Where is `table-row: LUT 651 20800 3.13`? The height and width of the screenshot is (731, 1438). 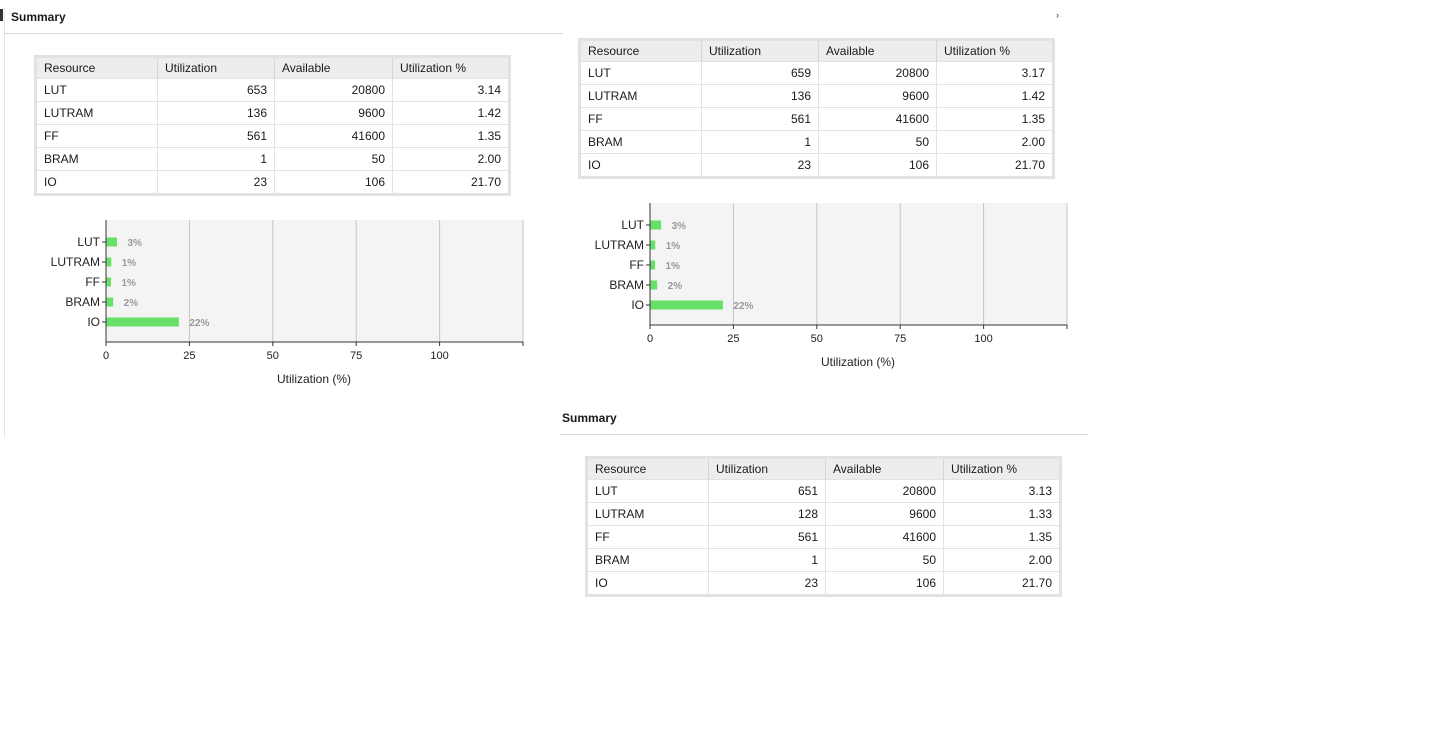
table-row: LUT 651 20800 3.13 is located at coordinates (823, 491).